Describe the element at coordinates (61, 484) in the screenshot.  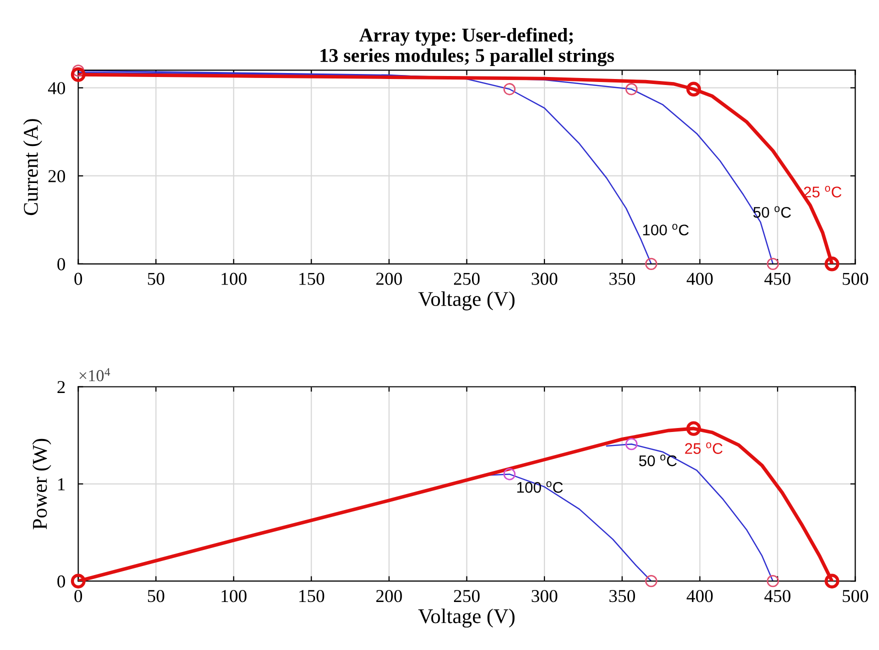
I see `y-tick-label: 1` at that location.